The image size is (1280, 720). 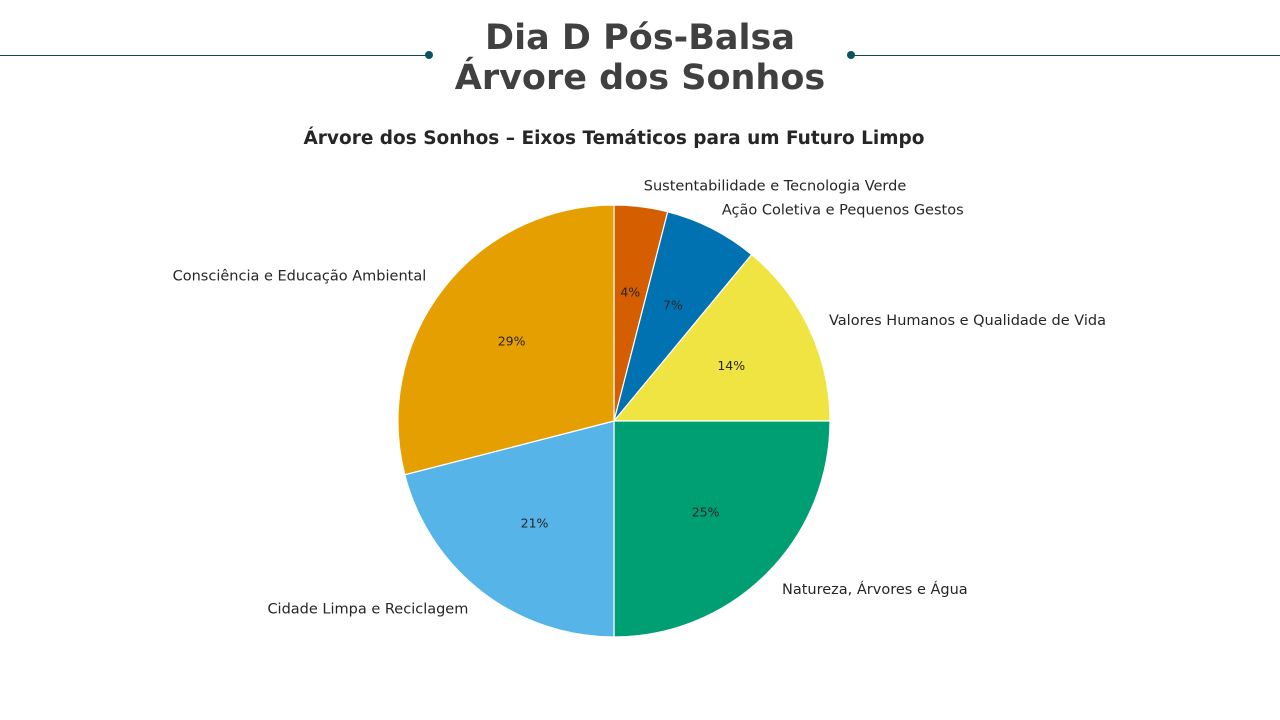 What do you see at coordinates (967, 321) in the screenshot?
I see `slice-label: Valores Humanos e Qualidade de Vida` at bounding box center [967, 321].